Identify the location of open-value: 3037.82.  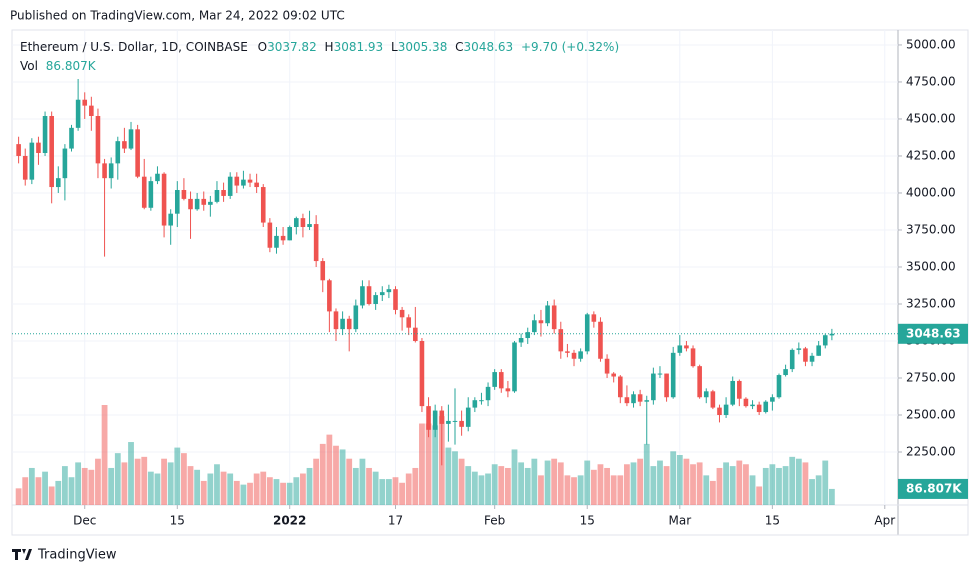
(292, 47).